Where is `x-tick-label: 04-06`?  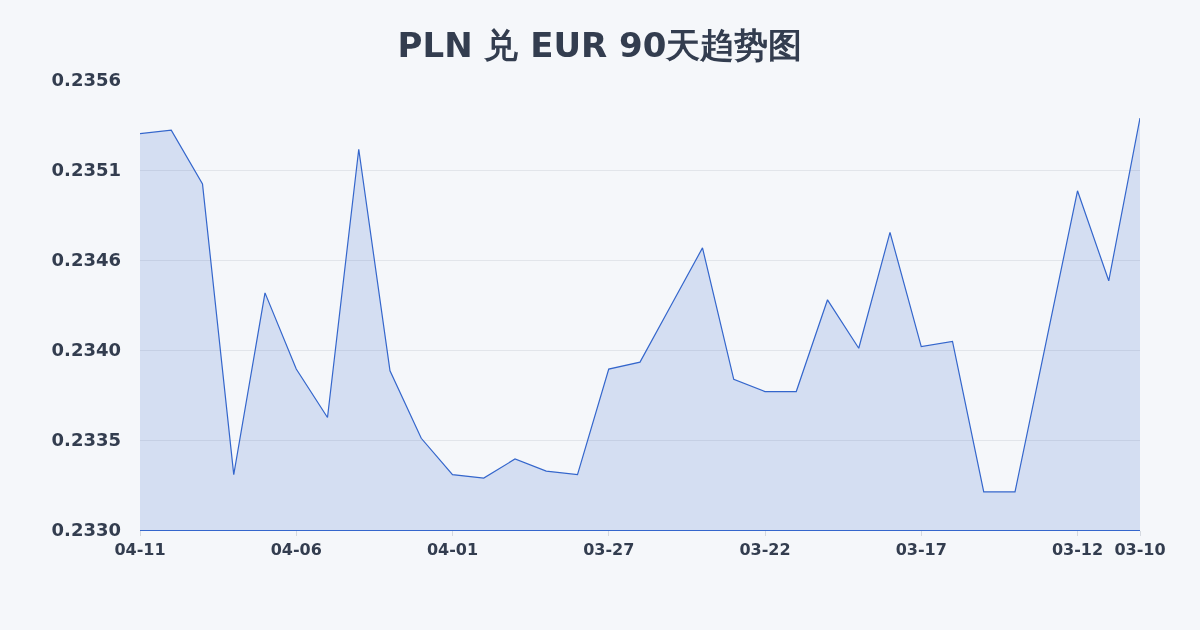 x-tick-label: 04-06 is located at coordinates (296, 550).